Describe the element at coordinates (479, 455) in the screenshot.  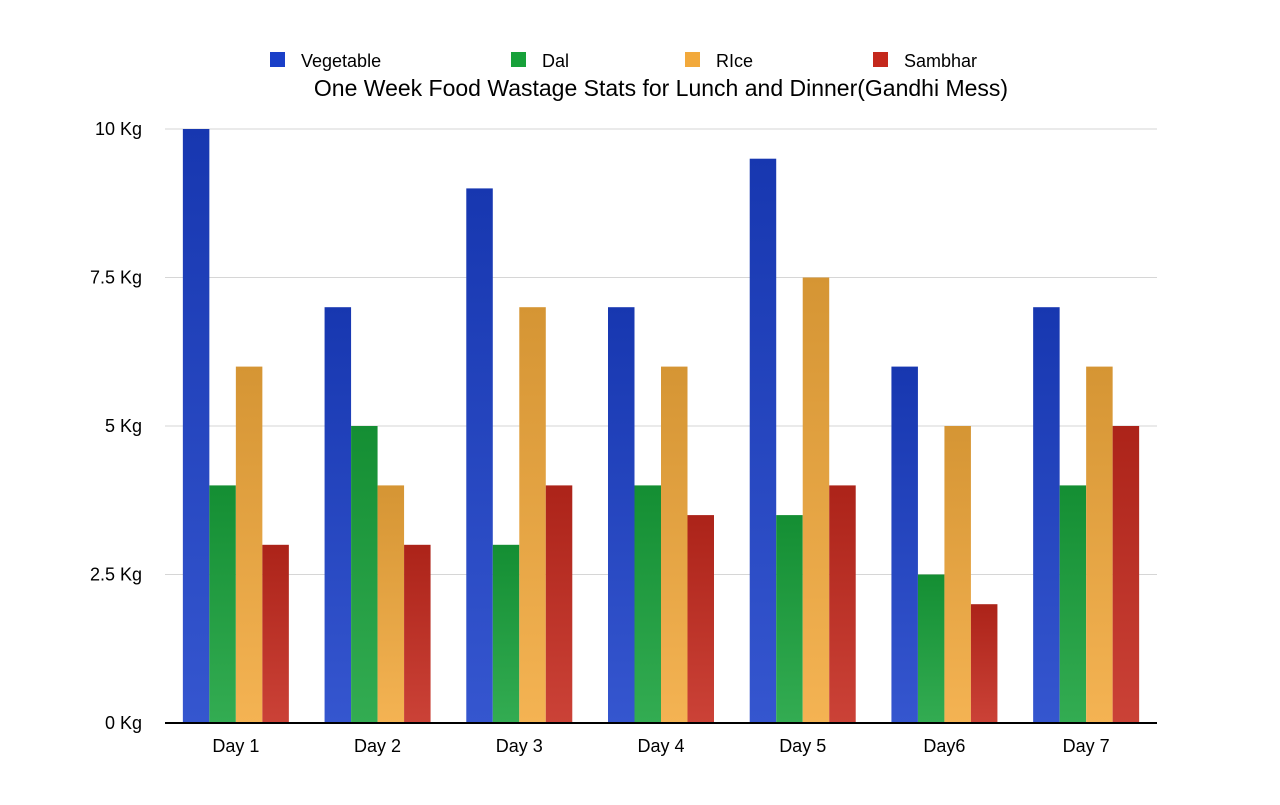
I see `bar-day-3-vegetable` at that location.